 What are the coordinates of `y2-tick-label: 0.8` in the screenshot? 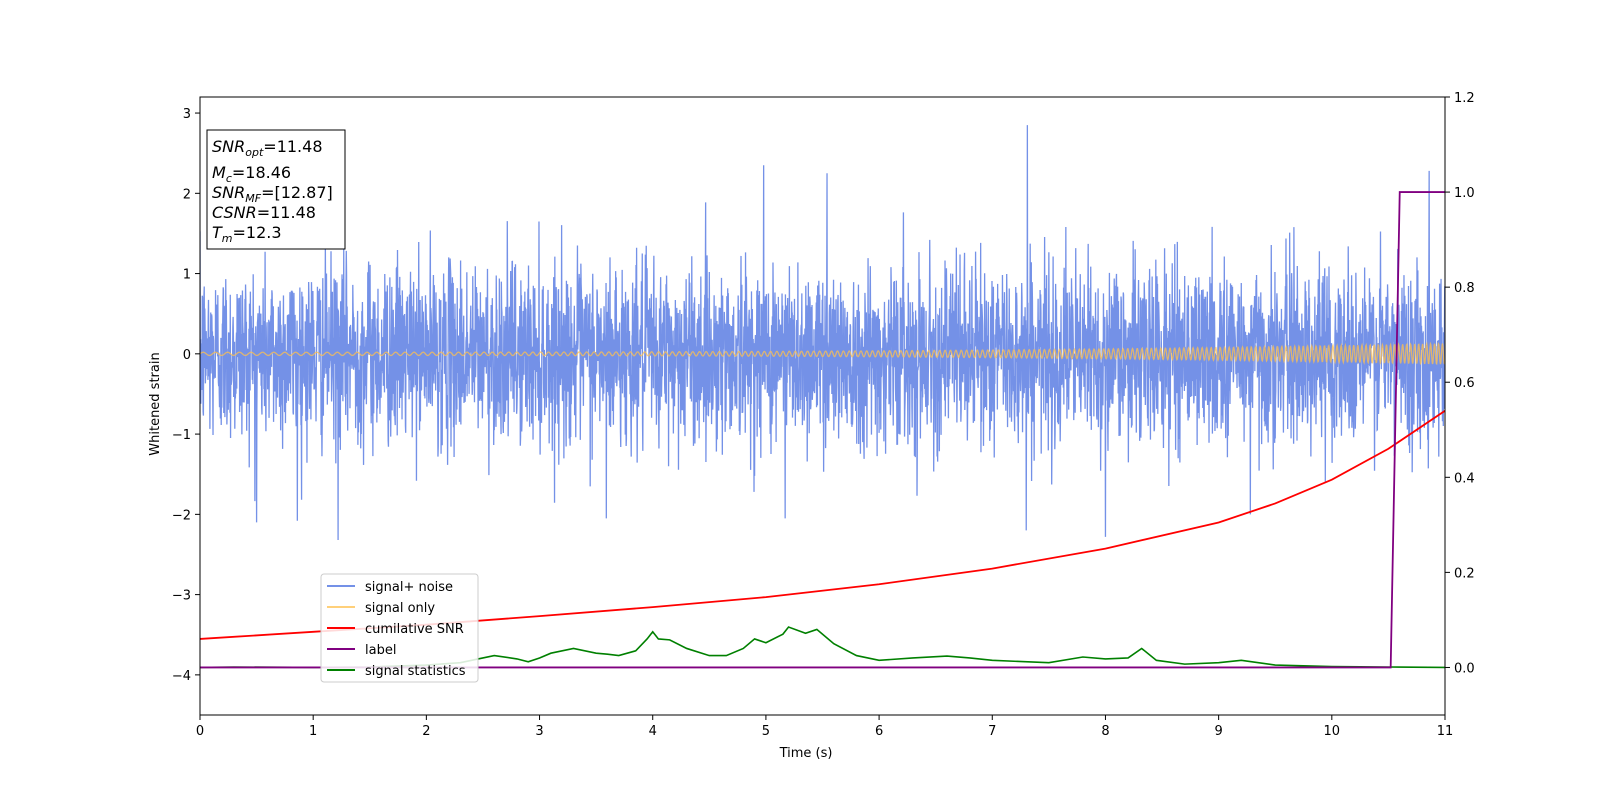 It's located at (1464, 288).